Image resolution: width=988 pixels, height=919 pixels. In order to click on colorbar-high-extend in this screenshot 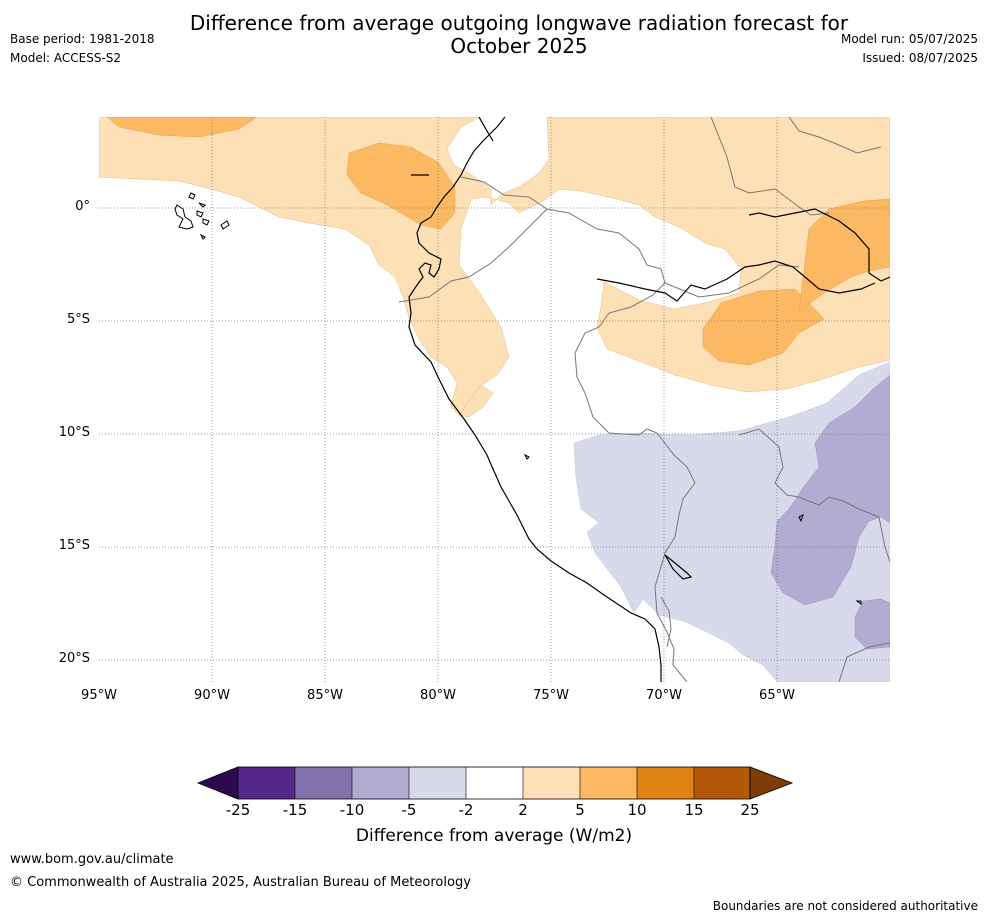, I will do `click(771, 783)`.